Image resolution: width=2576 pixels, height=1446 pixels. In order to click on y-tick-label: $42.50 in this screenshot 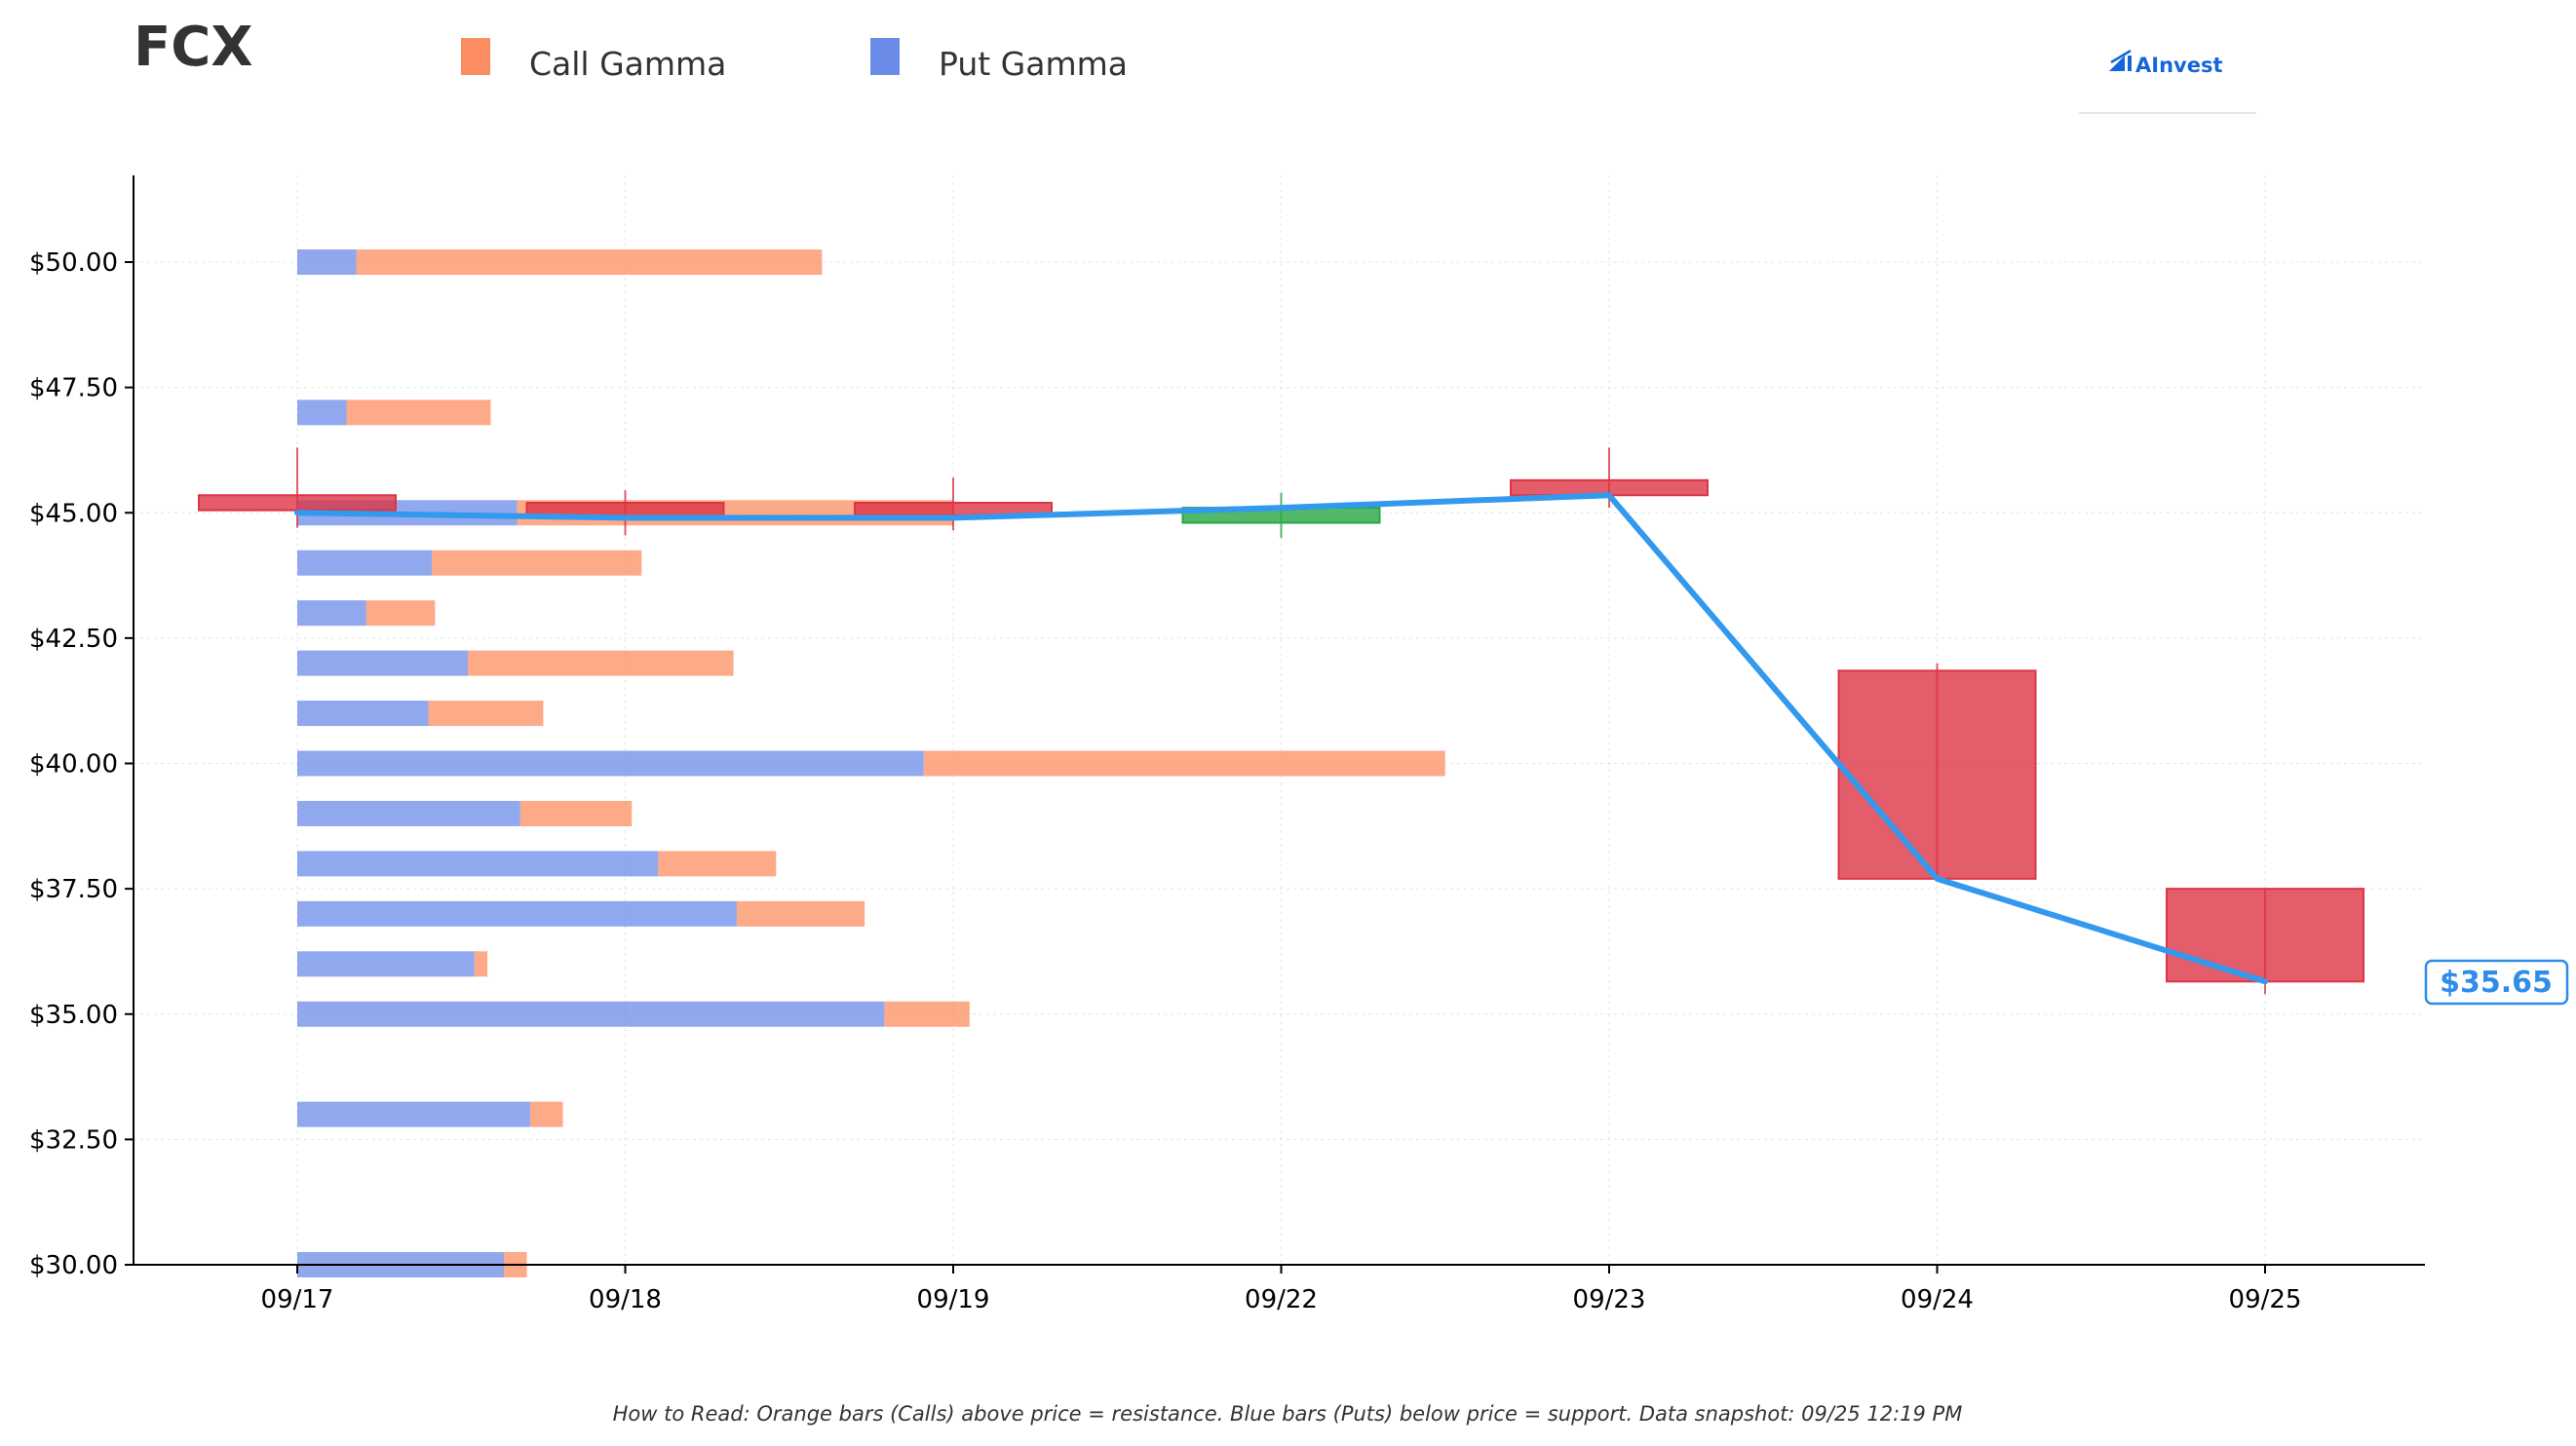, I will do `click(73, 639)`.